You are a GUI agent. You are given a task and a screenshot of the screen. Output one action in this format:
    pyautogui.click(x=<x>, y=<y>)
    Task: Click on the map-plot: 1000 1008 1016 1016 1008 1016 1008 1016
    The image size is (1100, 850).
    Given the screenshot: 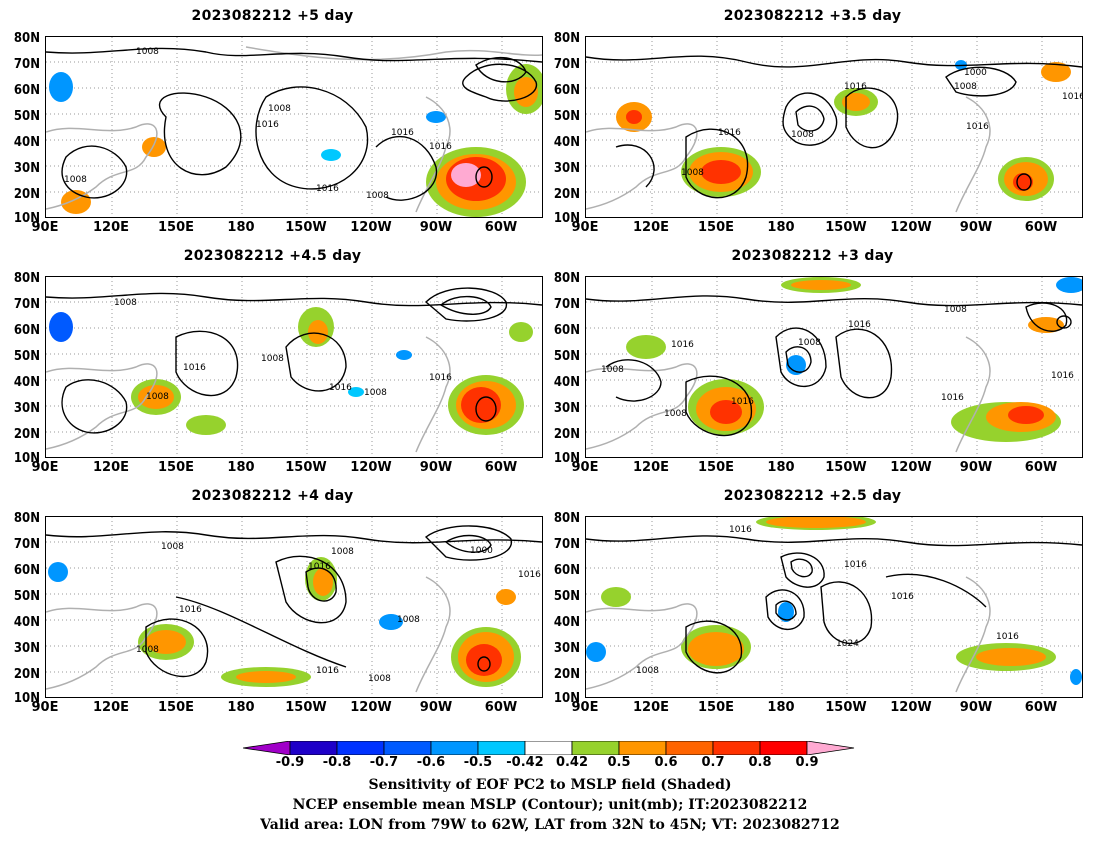 What is the action you would take?
    pyautogui.click(x=834, y=127)
    